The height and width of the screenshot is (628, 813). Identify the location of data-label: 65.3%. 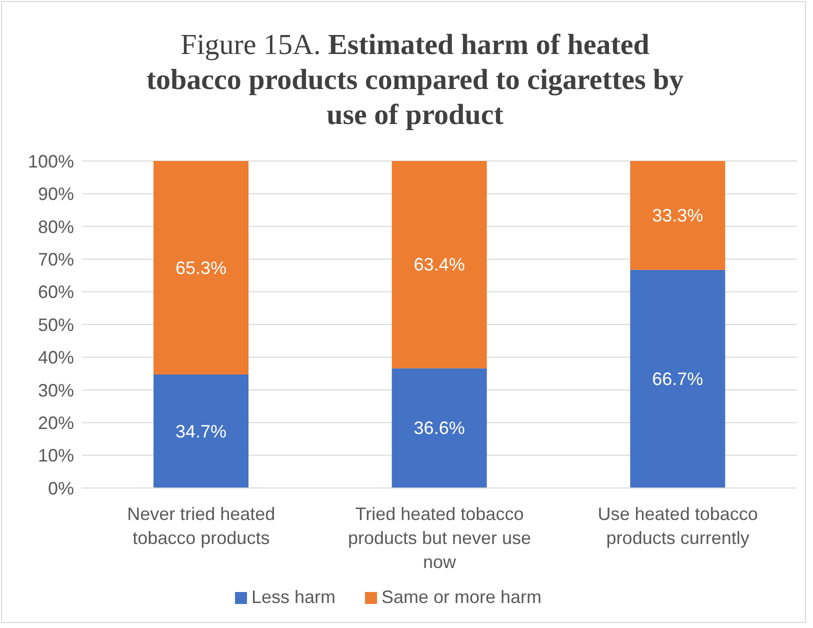
(201, 268).